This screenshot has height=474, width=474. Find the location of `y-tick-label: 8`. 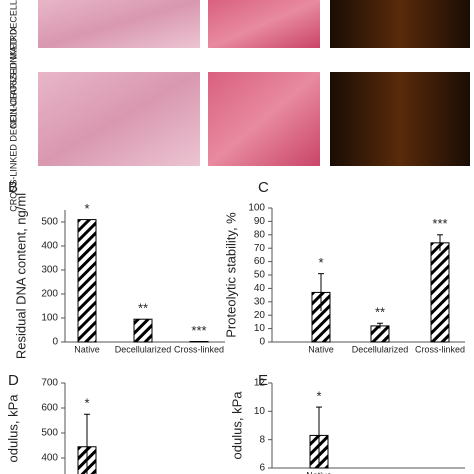

y-tick-label: 8 is located at coordinates (262, 439).